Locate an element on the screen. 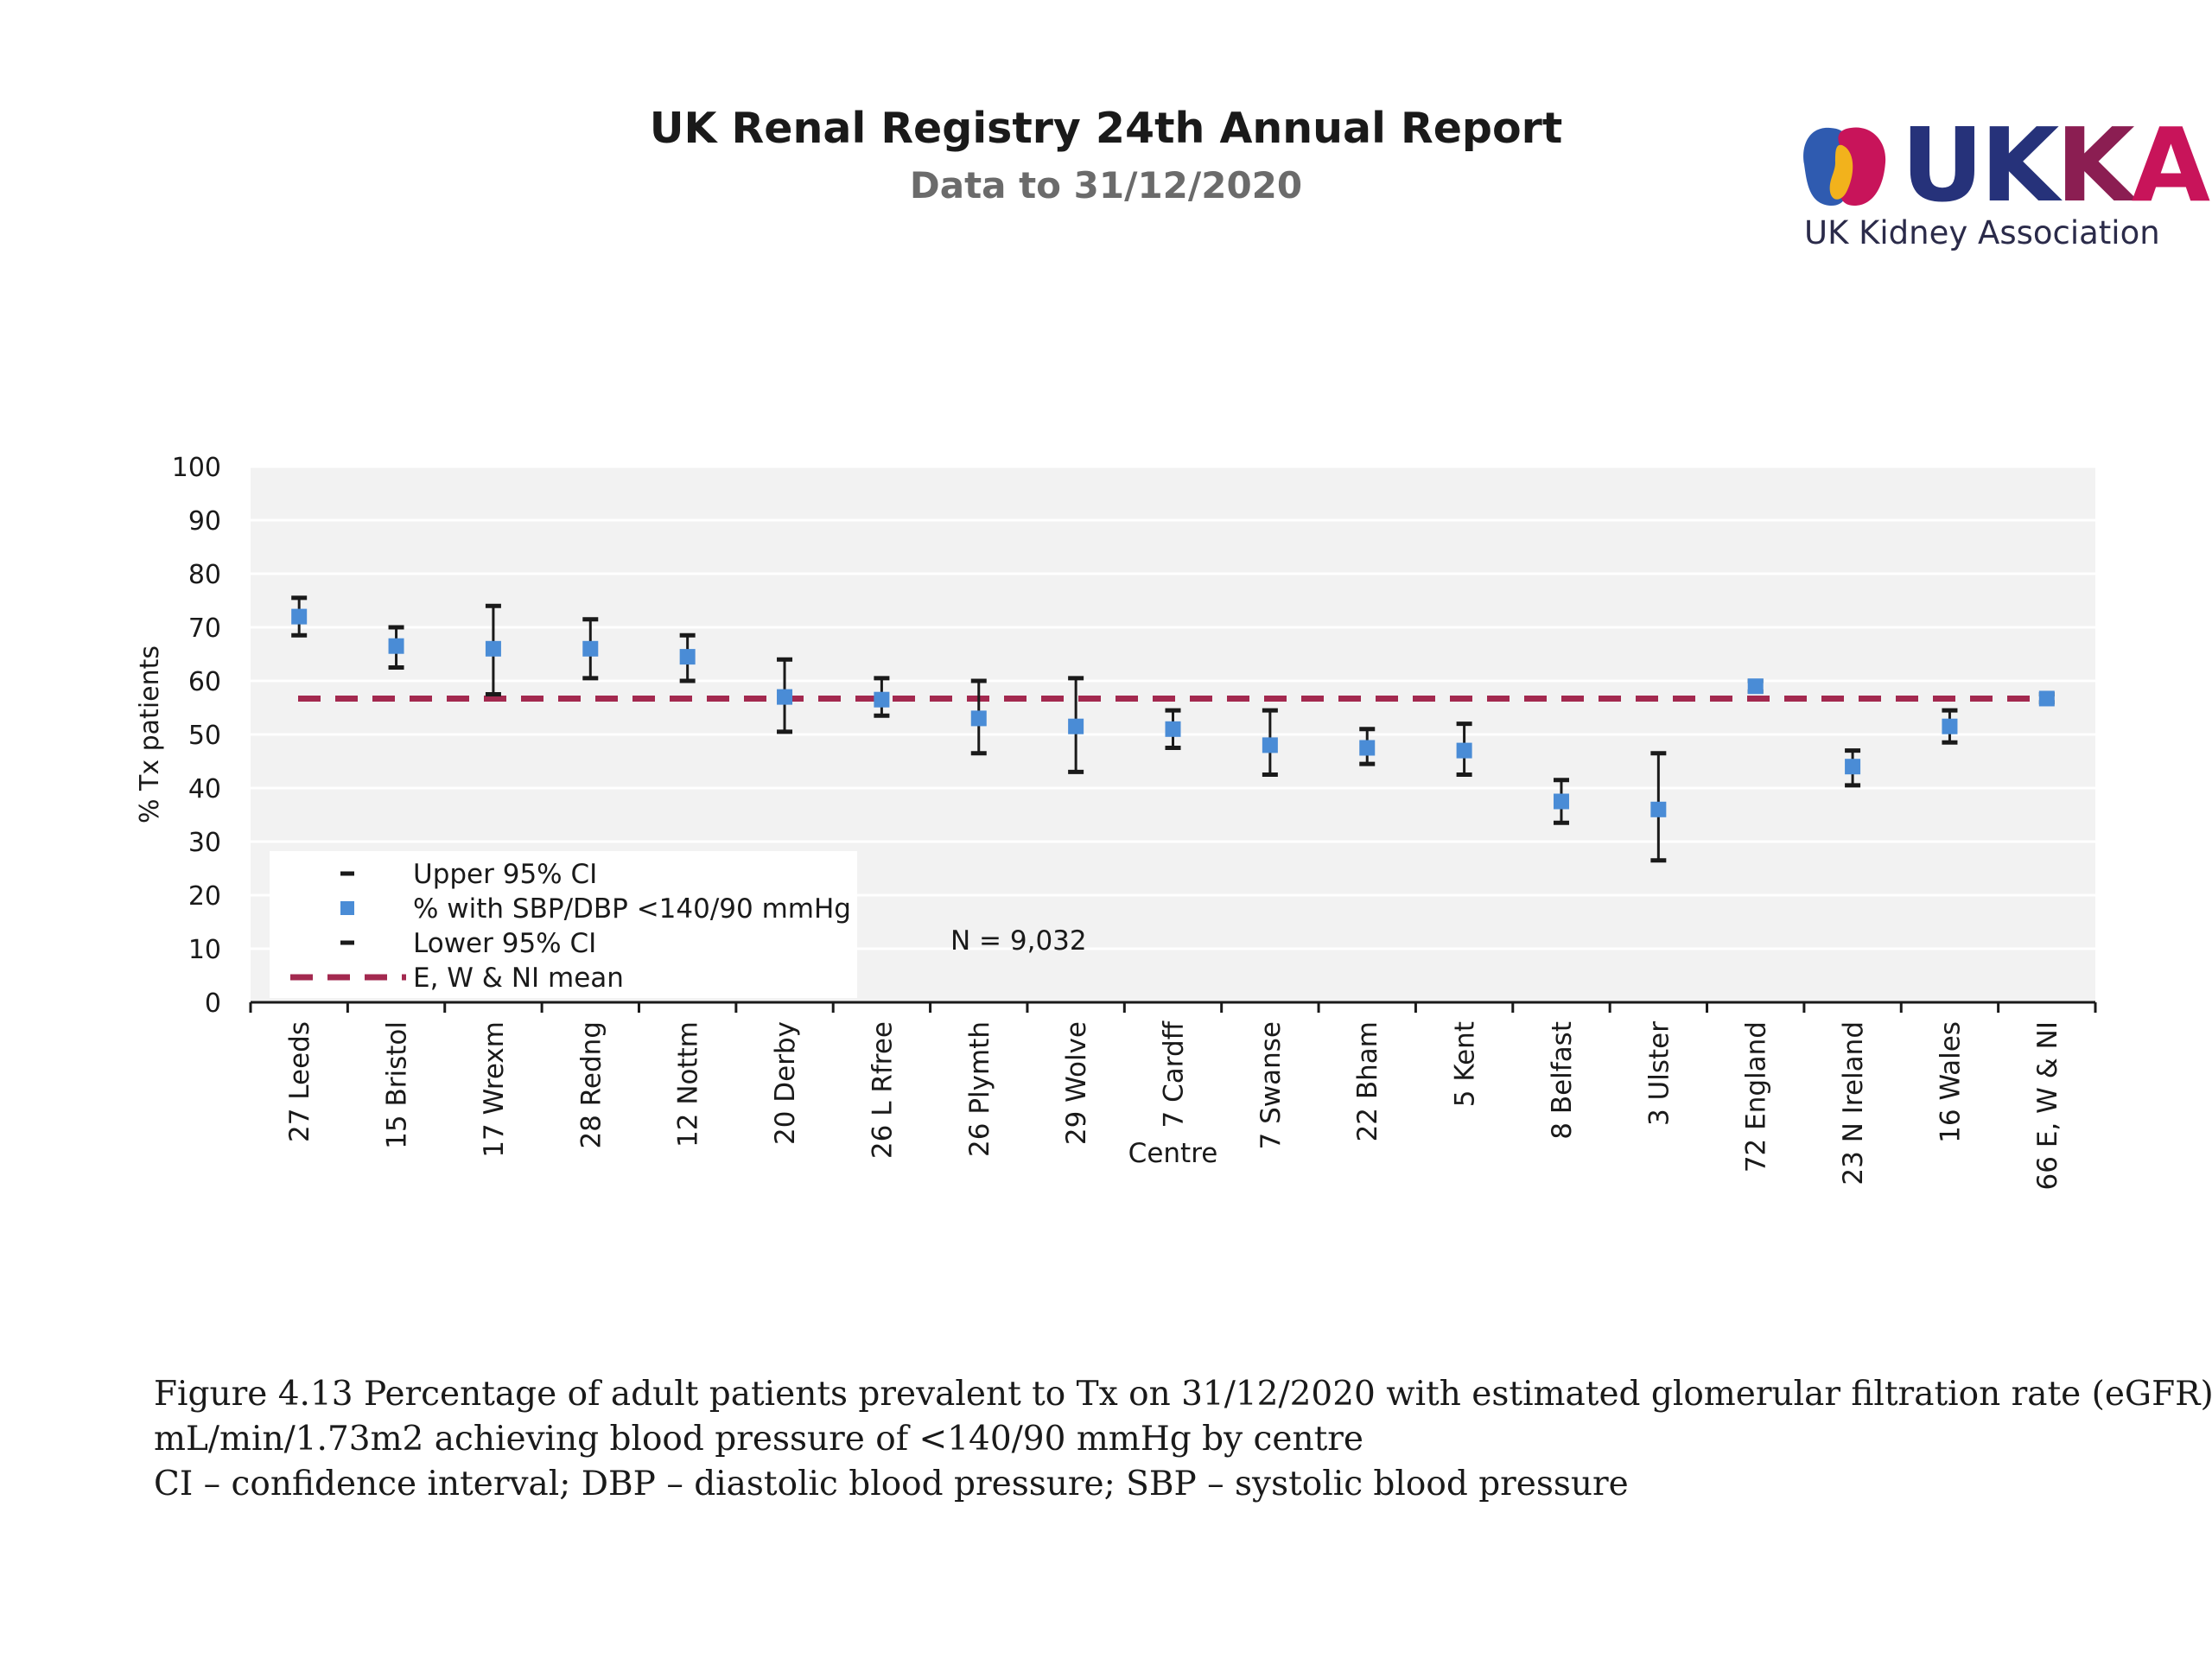 Image resolution: width=2212 pixels, height=1659 pixels. y-tick-label: 40 is located at coordinates (204, 789).